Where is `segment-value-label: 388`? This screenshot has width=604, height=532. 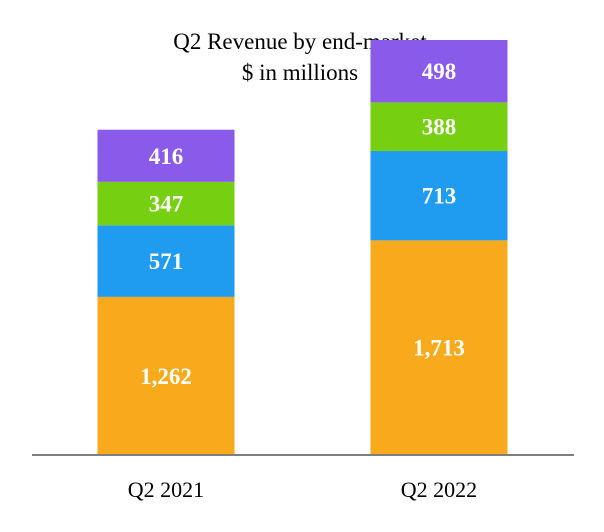 segment-value-label: 388 is located at coordinates (439, 127).